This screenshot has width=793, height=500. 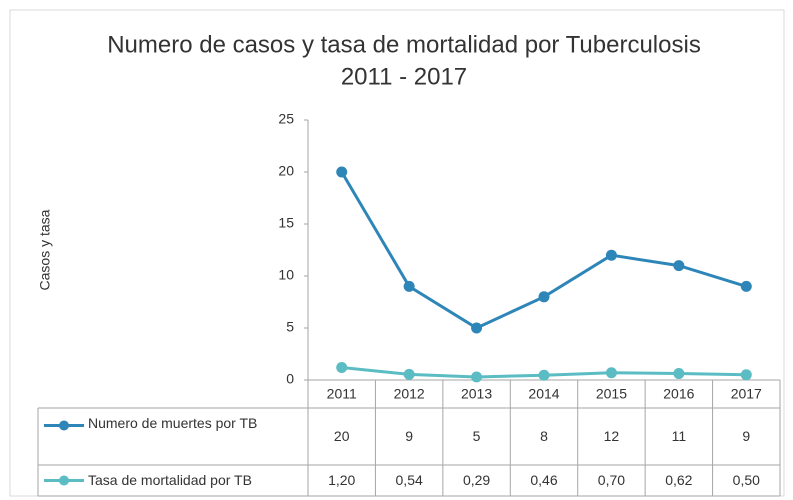 What do you see at coordinates (286, 223) in the screenshot?
I see `y-tick-label: 15` at bounding box center [286, 223].